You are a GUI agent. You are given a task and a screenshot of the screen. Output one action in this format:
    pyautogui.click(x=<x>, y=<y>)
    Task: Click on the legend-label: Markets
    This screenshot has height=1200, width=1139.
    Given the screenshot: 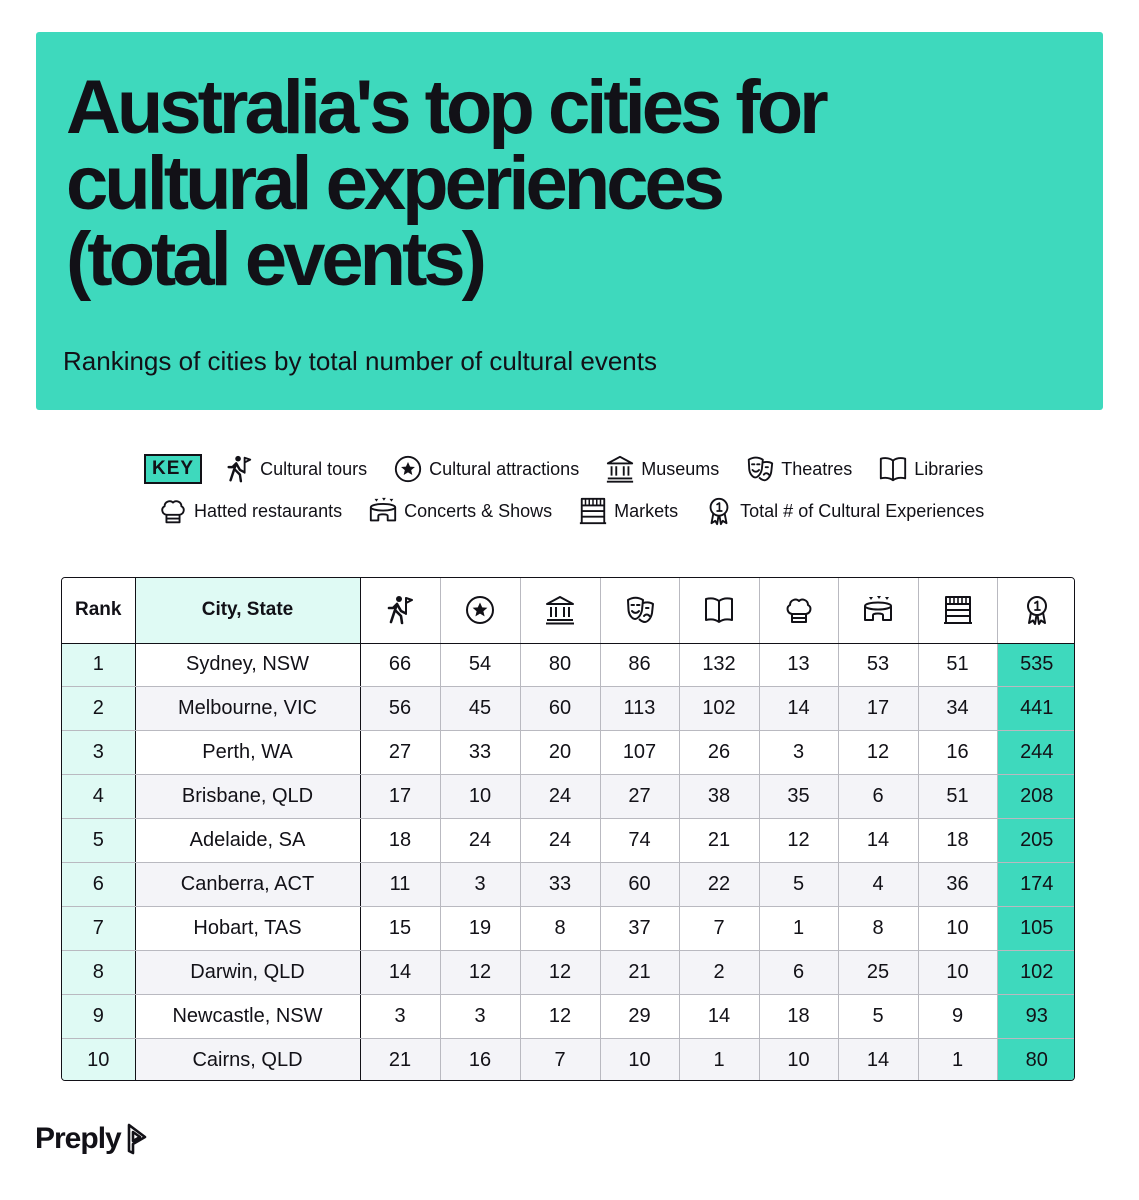 What is the action you would take?
    pyautogui.click(x=646, y=510)
    